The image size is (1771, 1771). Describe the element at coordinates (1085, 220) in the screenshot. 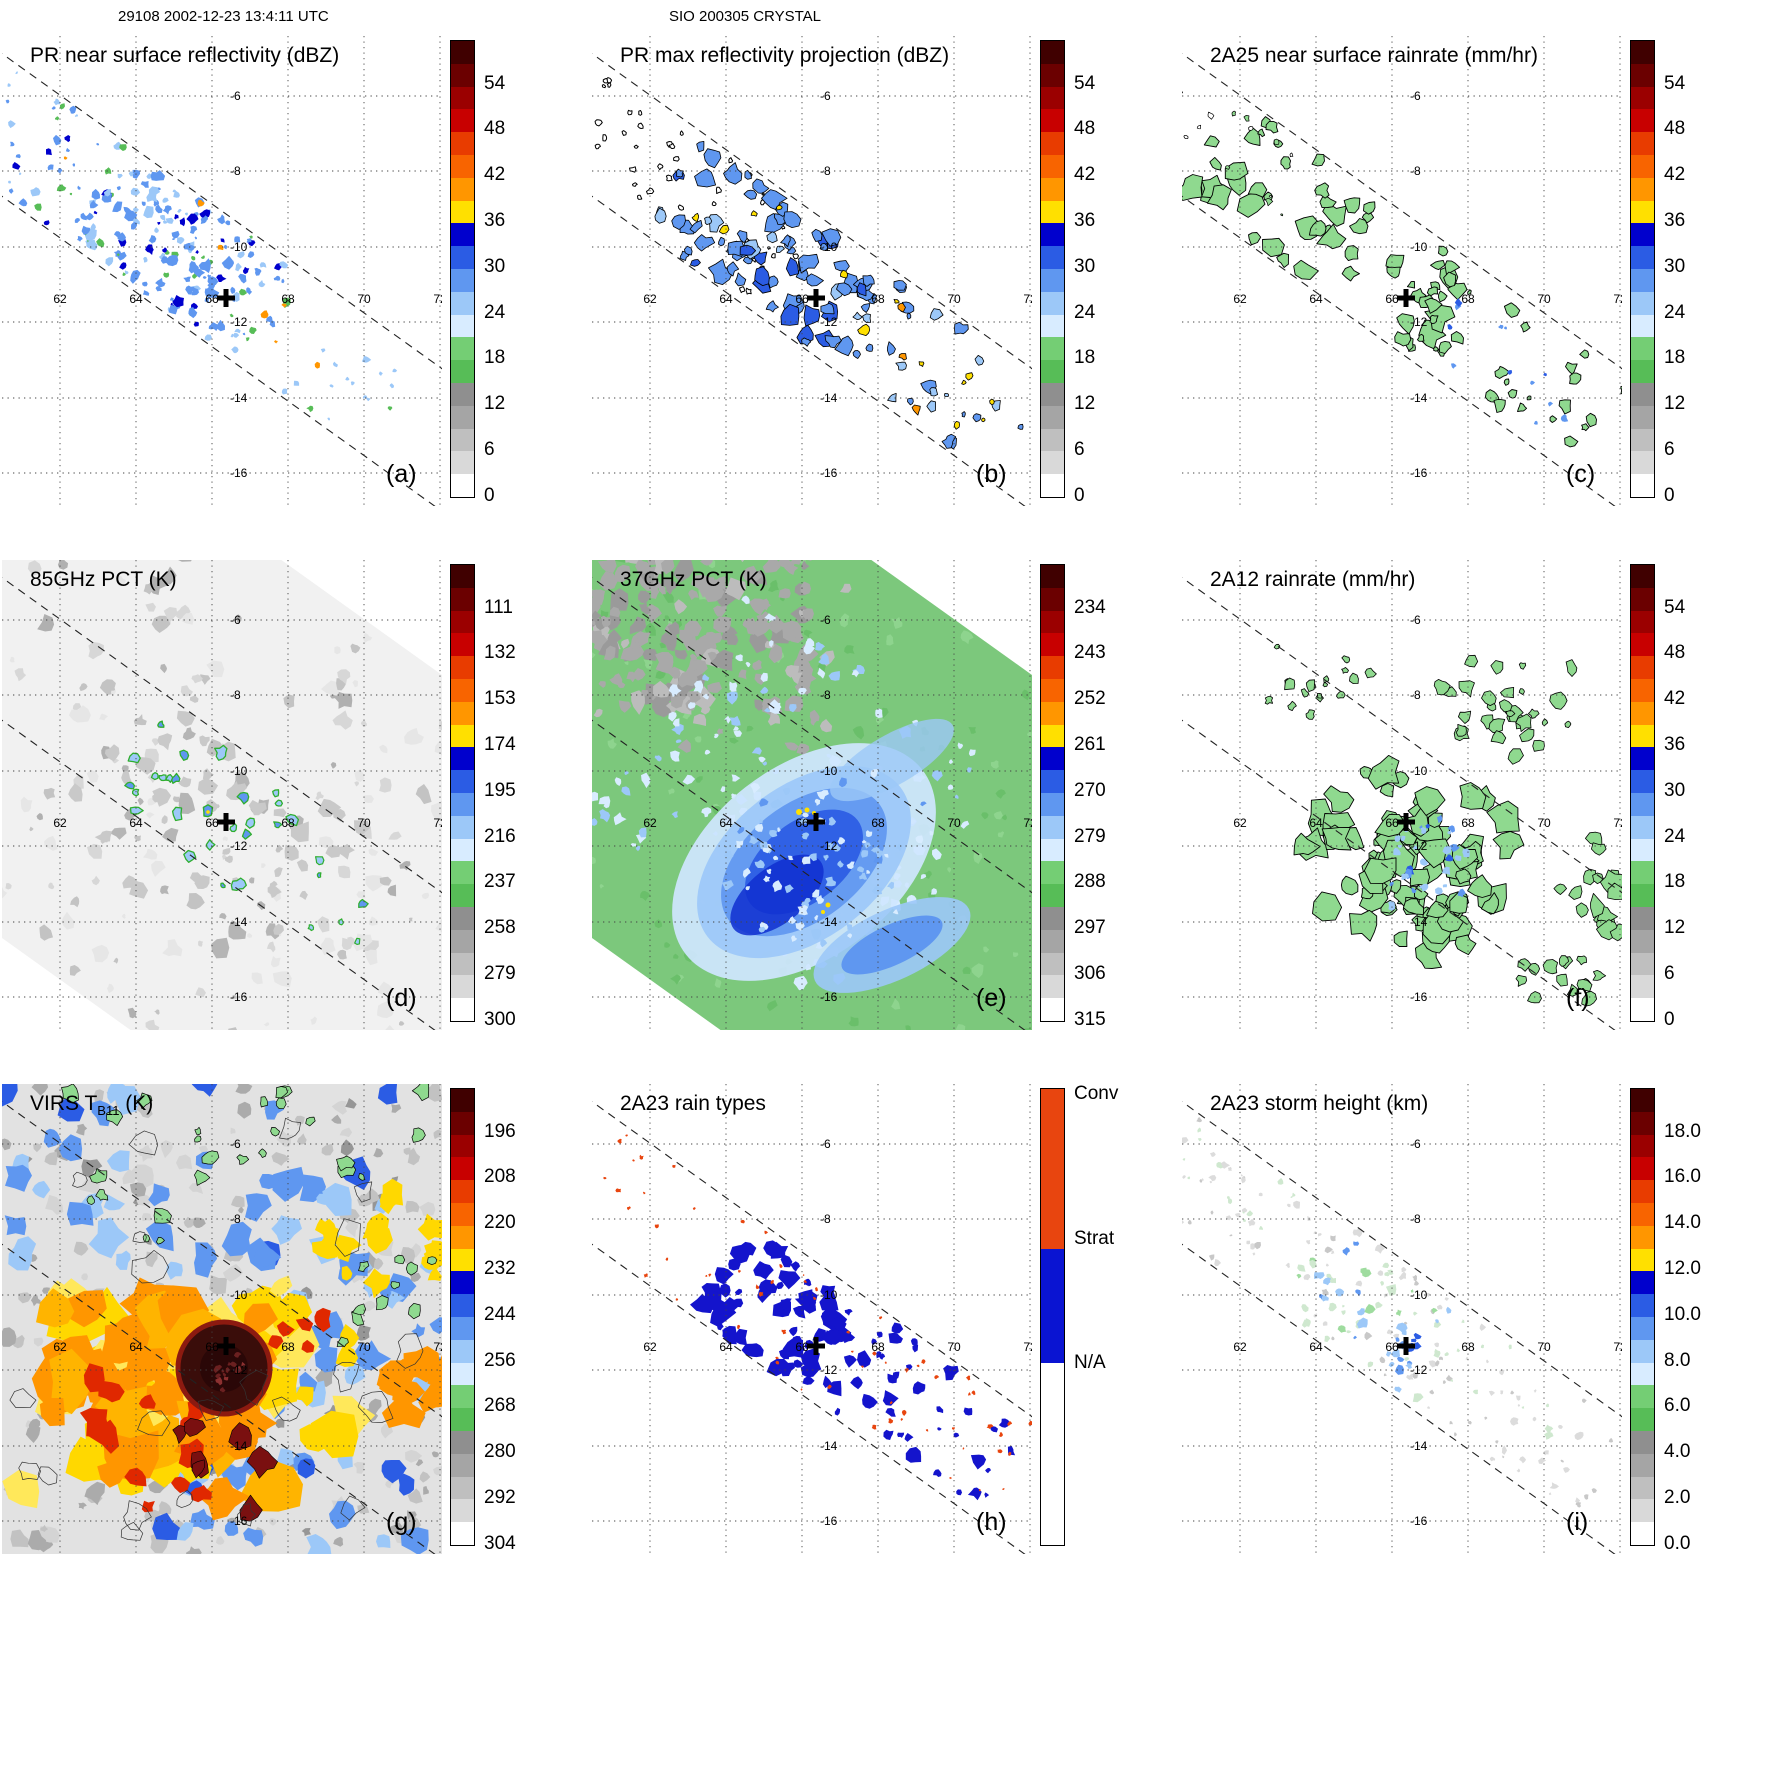

I see `colorbar-tick-label: 36` at that location.